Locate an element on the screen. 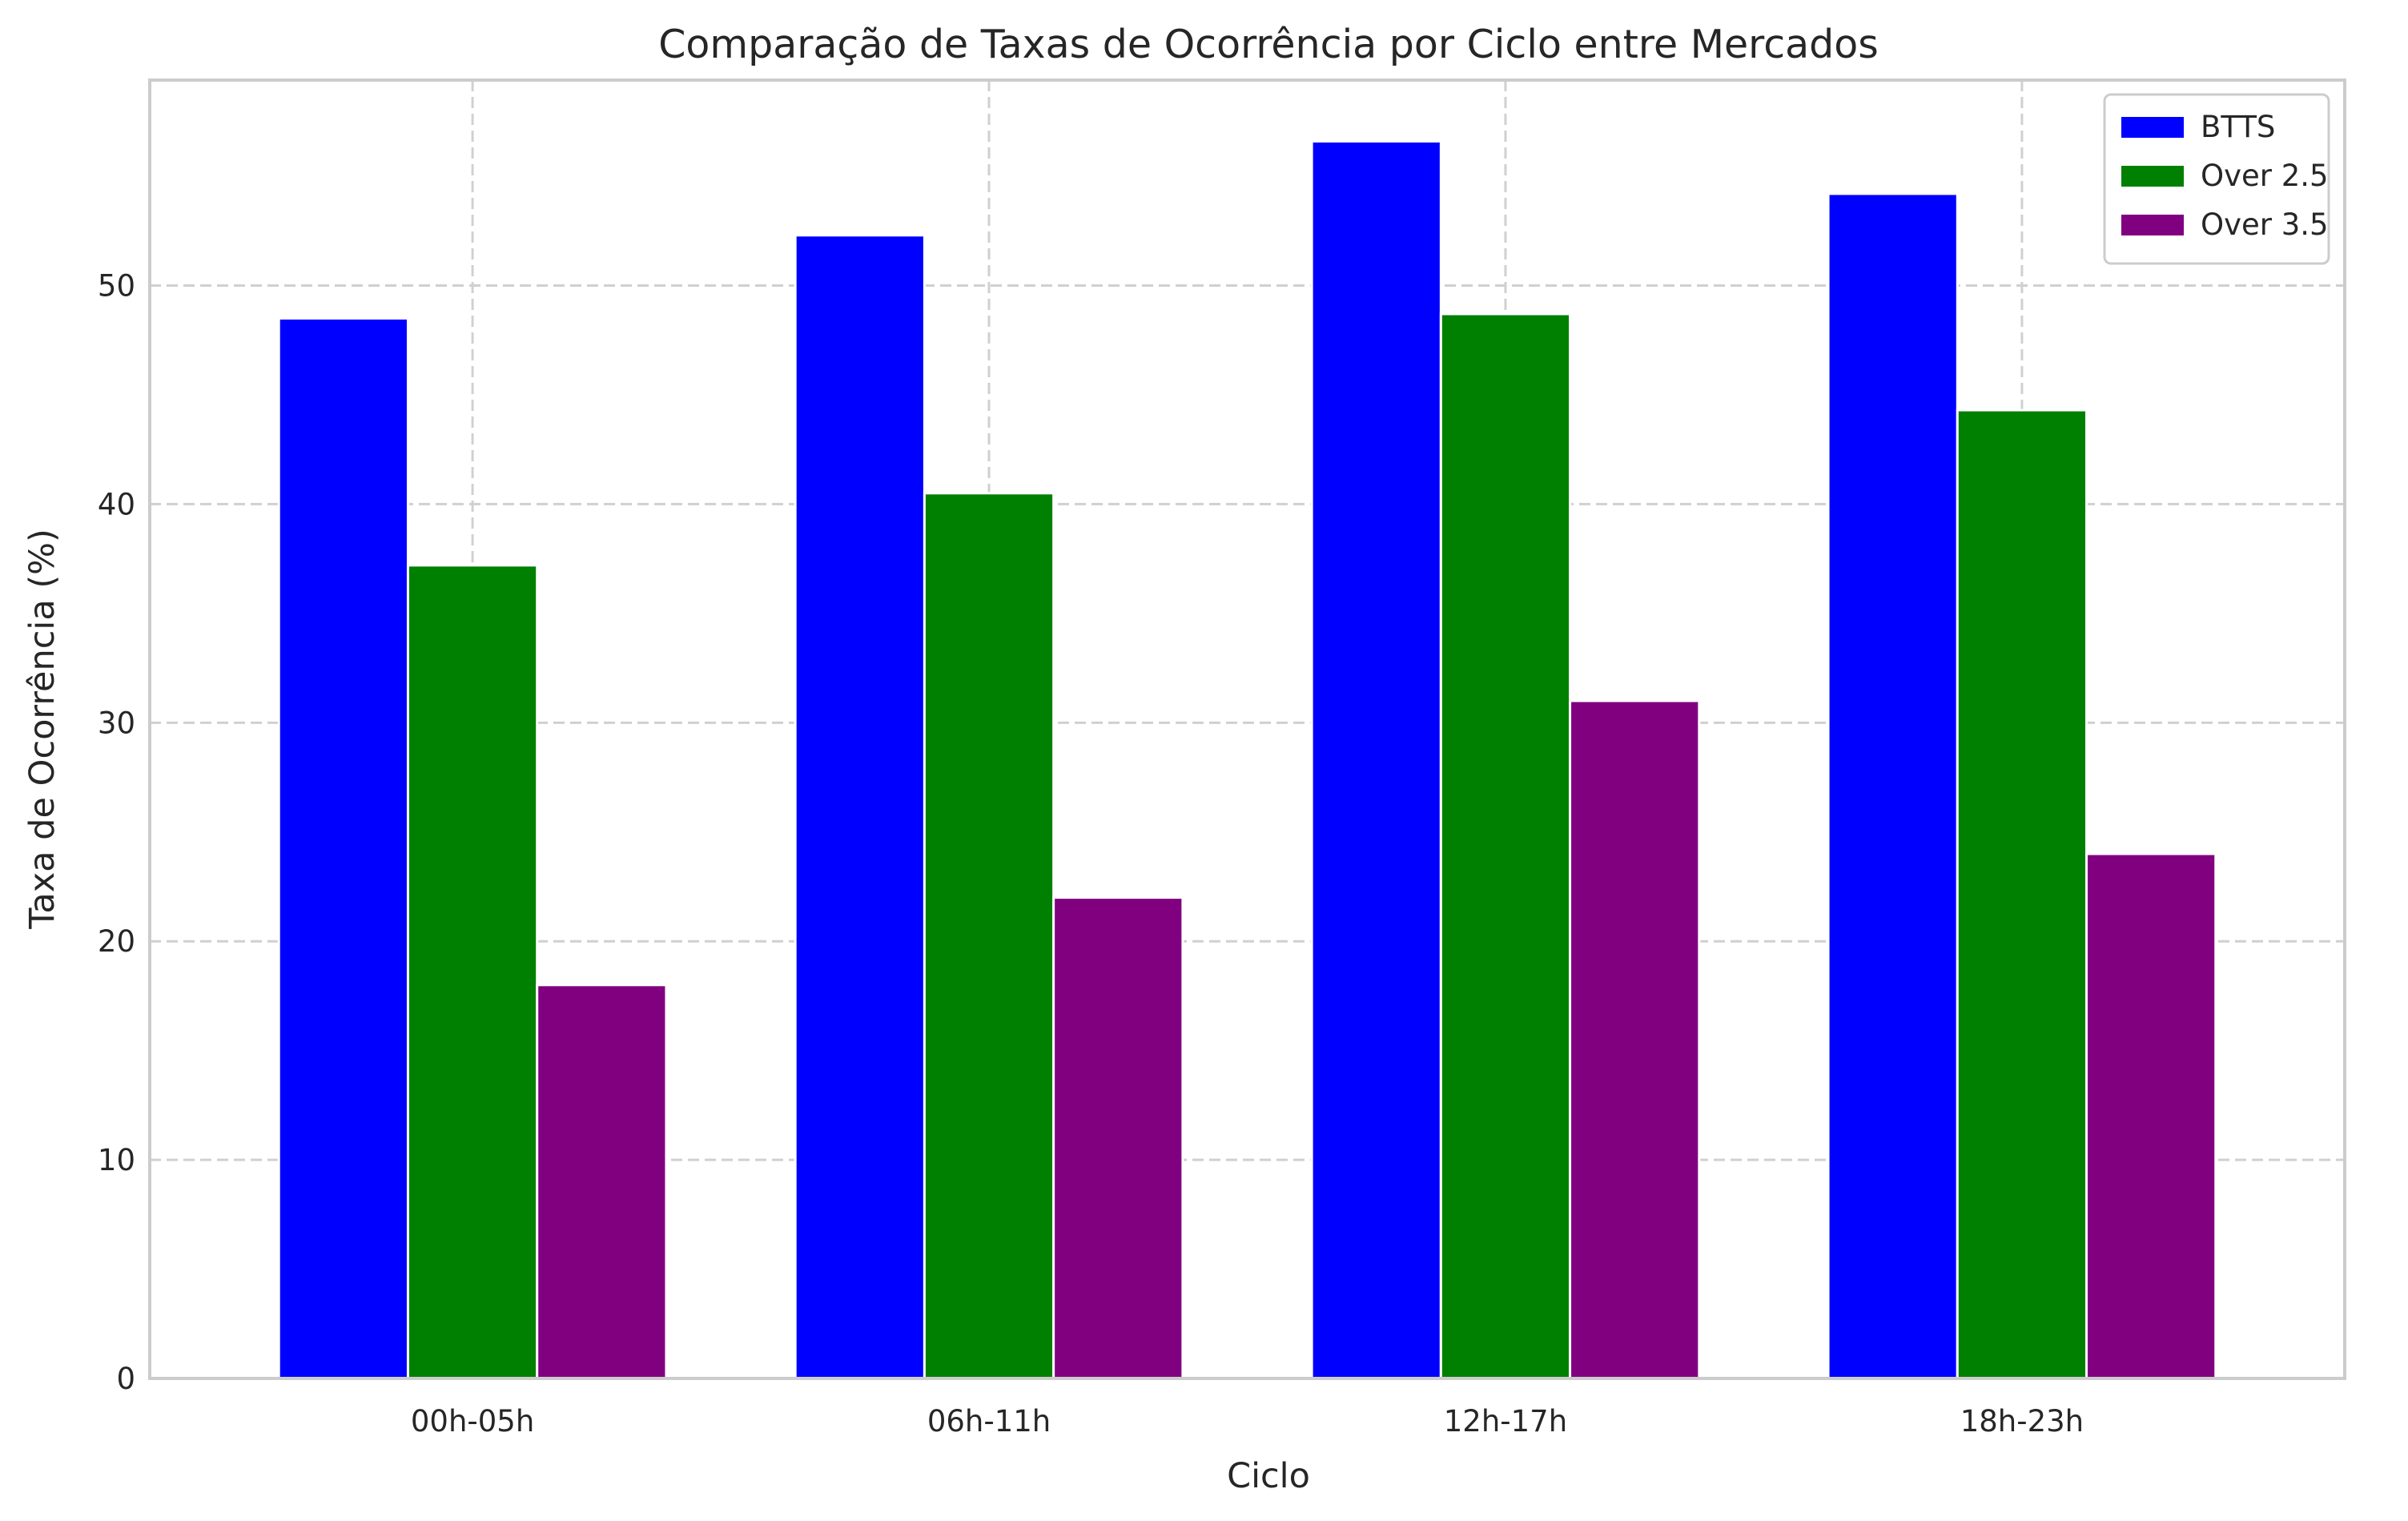 The image size is (2408, 1521). x-axis-label: Ciclo is located at coordinates (1268, 1476).